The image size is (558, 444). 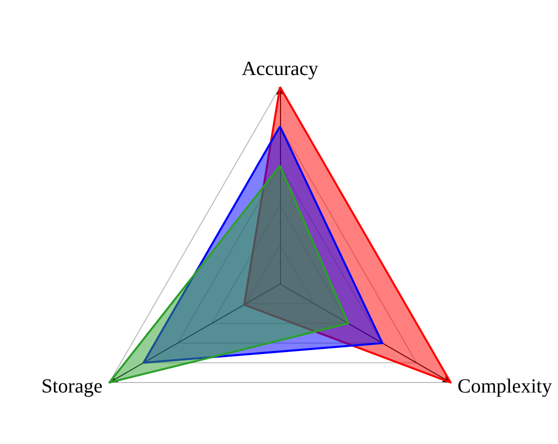 I want to click on spoke-label: Storage, so click(x=72, y=387).